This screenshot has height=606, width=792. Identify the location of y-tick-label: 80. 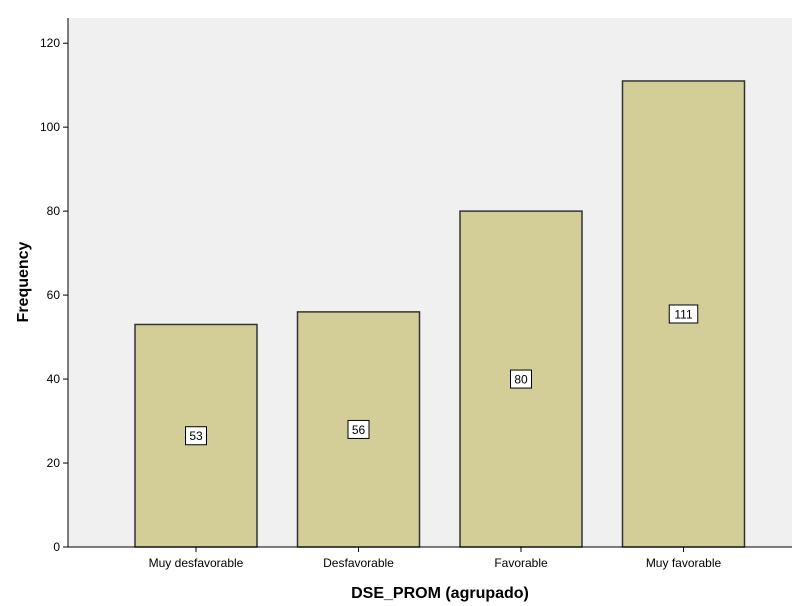
(54, 211).